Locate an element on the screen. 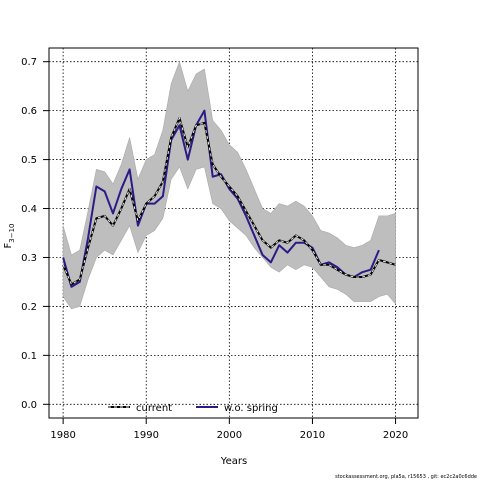 The height and width of the screenshot is (480, 480). x-axis: 1980 1990 2000 2010 2020 is located at coordinates (229, 429).